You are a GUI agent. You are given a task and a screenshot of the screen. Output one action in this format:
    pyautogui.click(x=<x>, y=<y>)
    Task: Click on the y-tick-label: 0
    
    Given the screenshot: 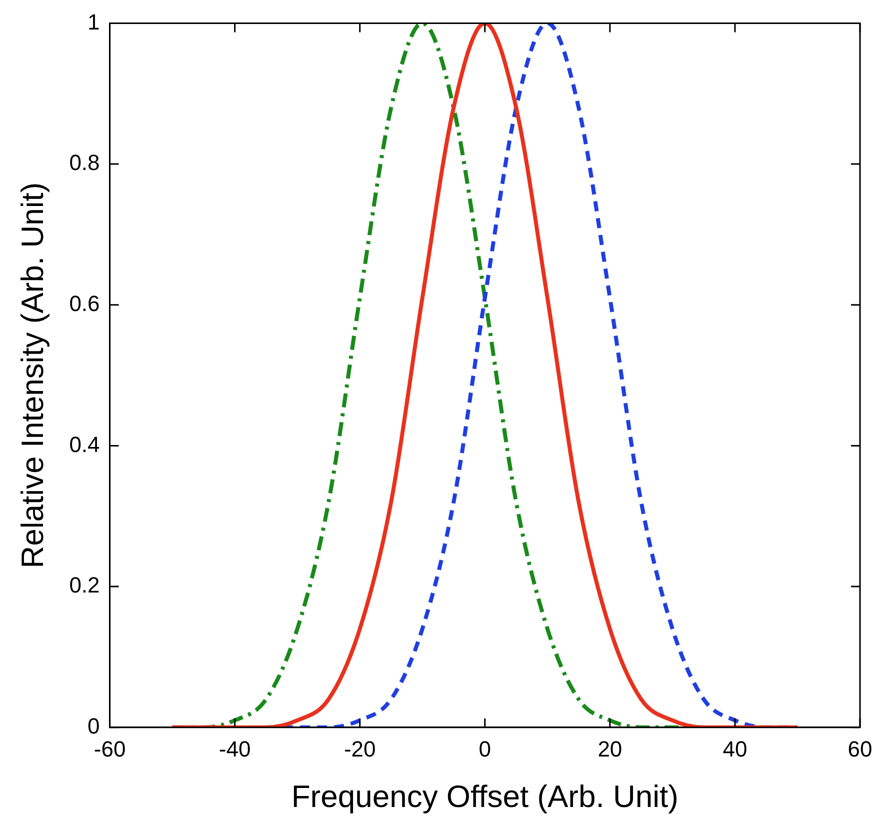 What is the action you would take?
    pyautogui.click(x=94, y=725)
    